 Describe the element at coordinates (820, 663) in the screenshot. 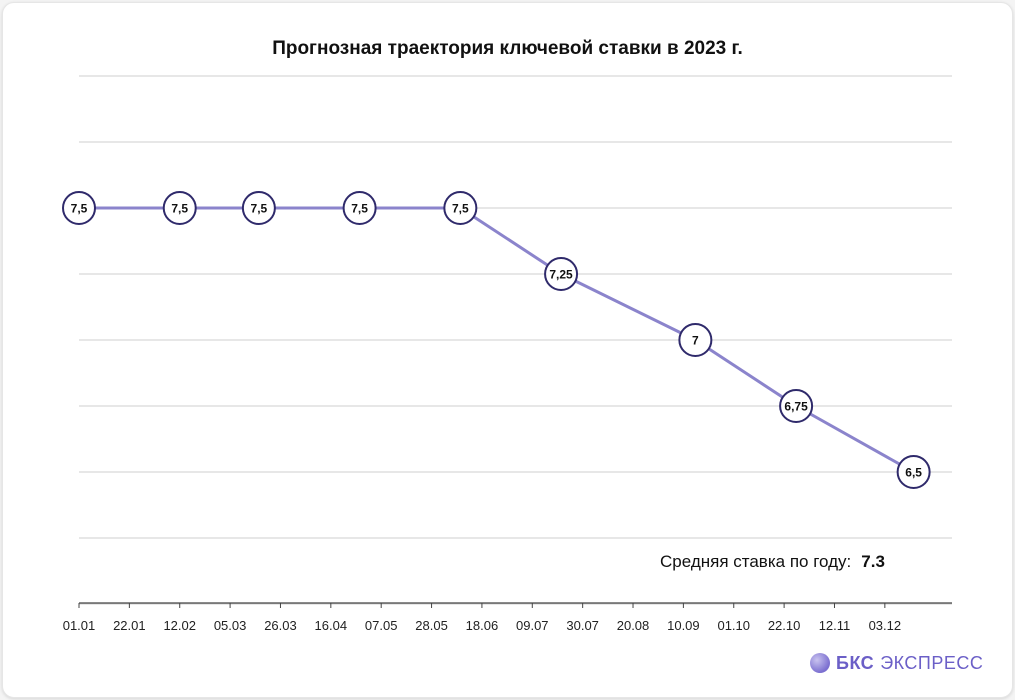

I see `bcs-logo-icon` at that location.